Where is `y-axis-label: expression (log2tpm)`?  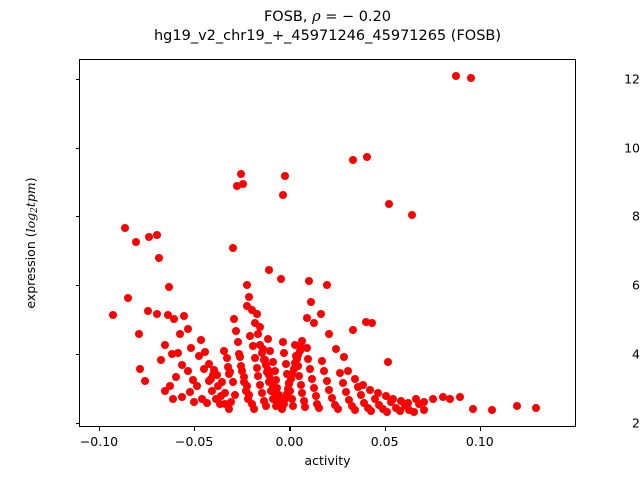
y-axis-label: expression (log2tpm) is located at coordinates (31, 243).